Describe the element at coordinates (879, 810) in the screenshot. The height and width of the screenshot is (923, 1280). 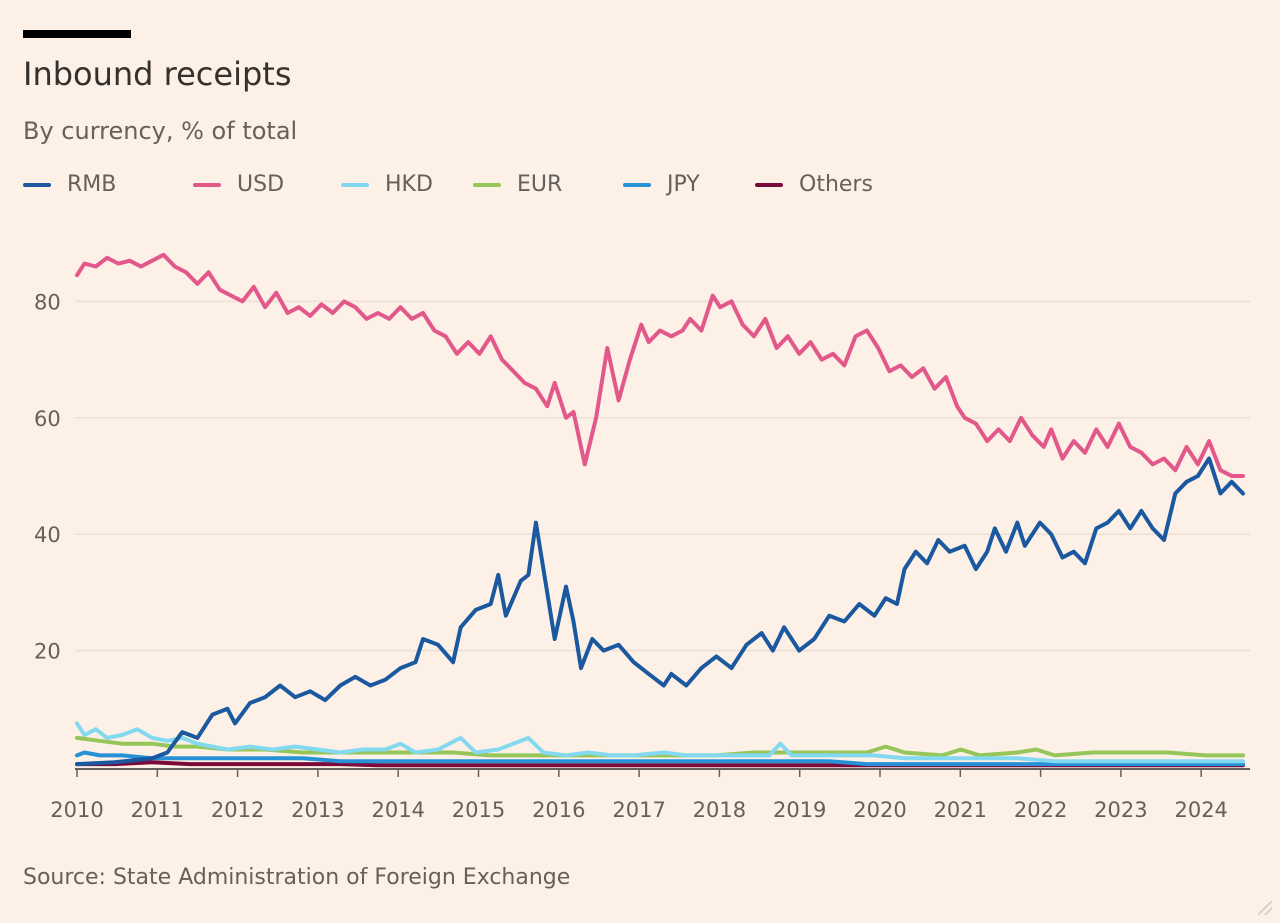
I see `x-tick-label: 2020` at that location.